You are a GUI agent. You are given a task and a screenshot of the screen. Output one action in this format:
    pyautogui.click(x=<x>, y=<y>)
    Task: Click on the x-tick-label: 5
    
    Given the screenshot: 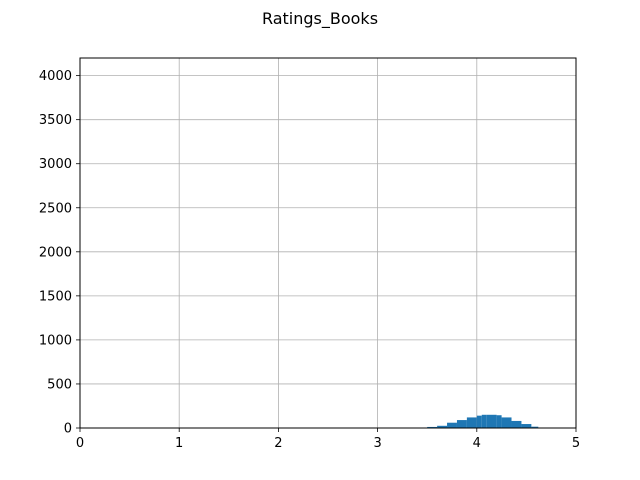 What is the action you would take?
    pyautogui.click(x=576, y=443)
    